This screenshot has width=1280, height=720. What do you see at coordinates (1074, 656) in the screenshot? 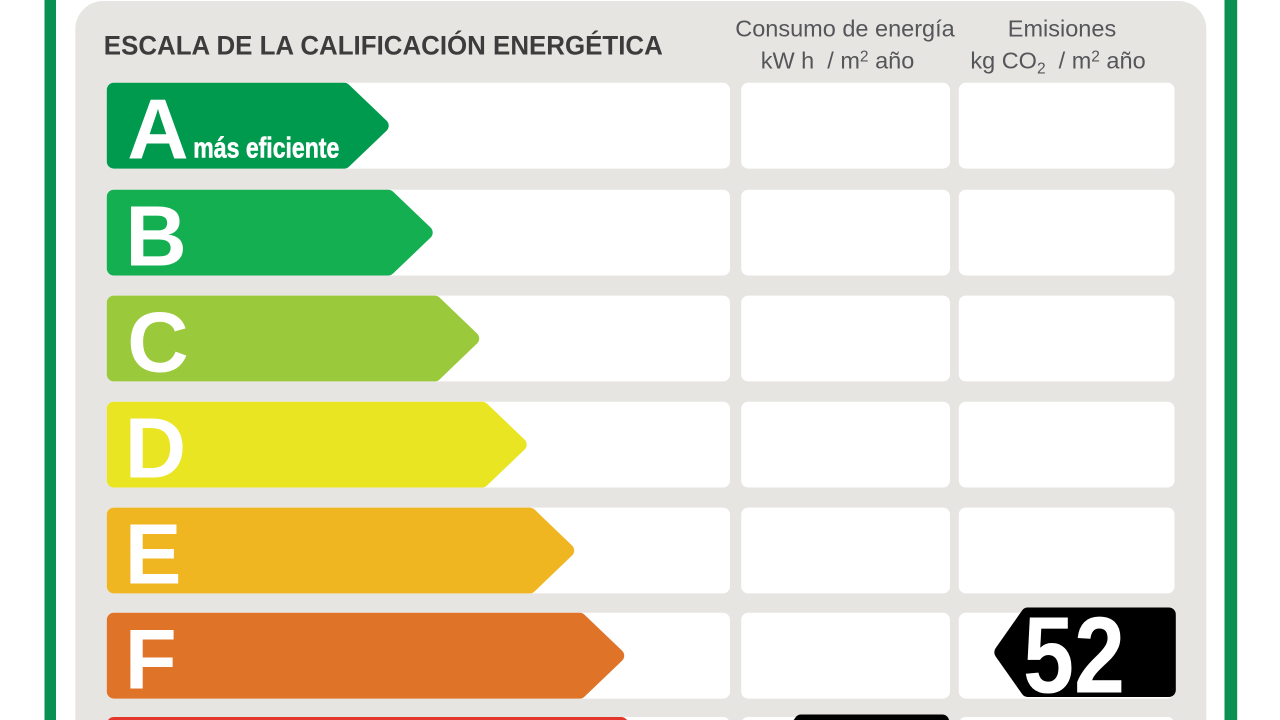
I see `svg-text: 52` at bounding box center [1074, 656].